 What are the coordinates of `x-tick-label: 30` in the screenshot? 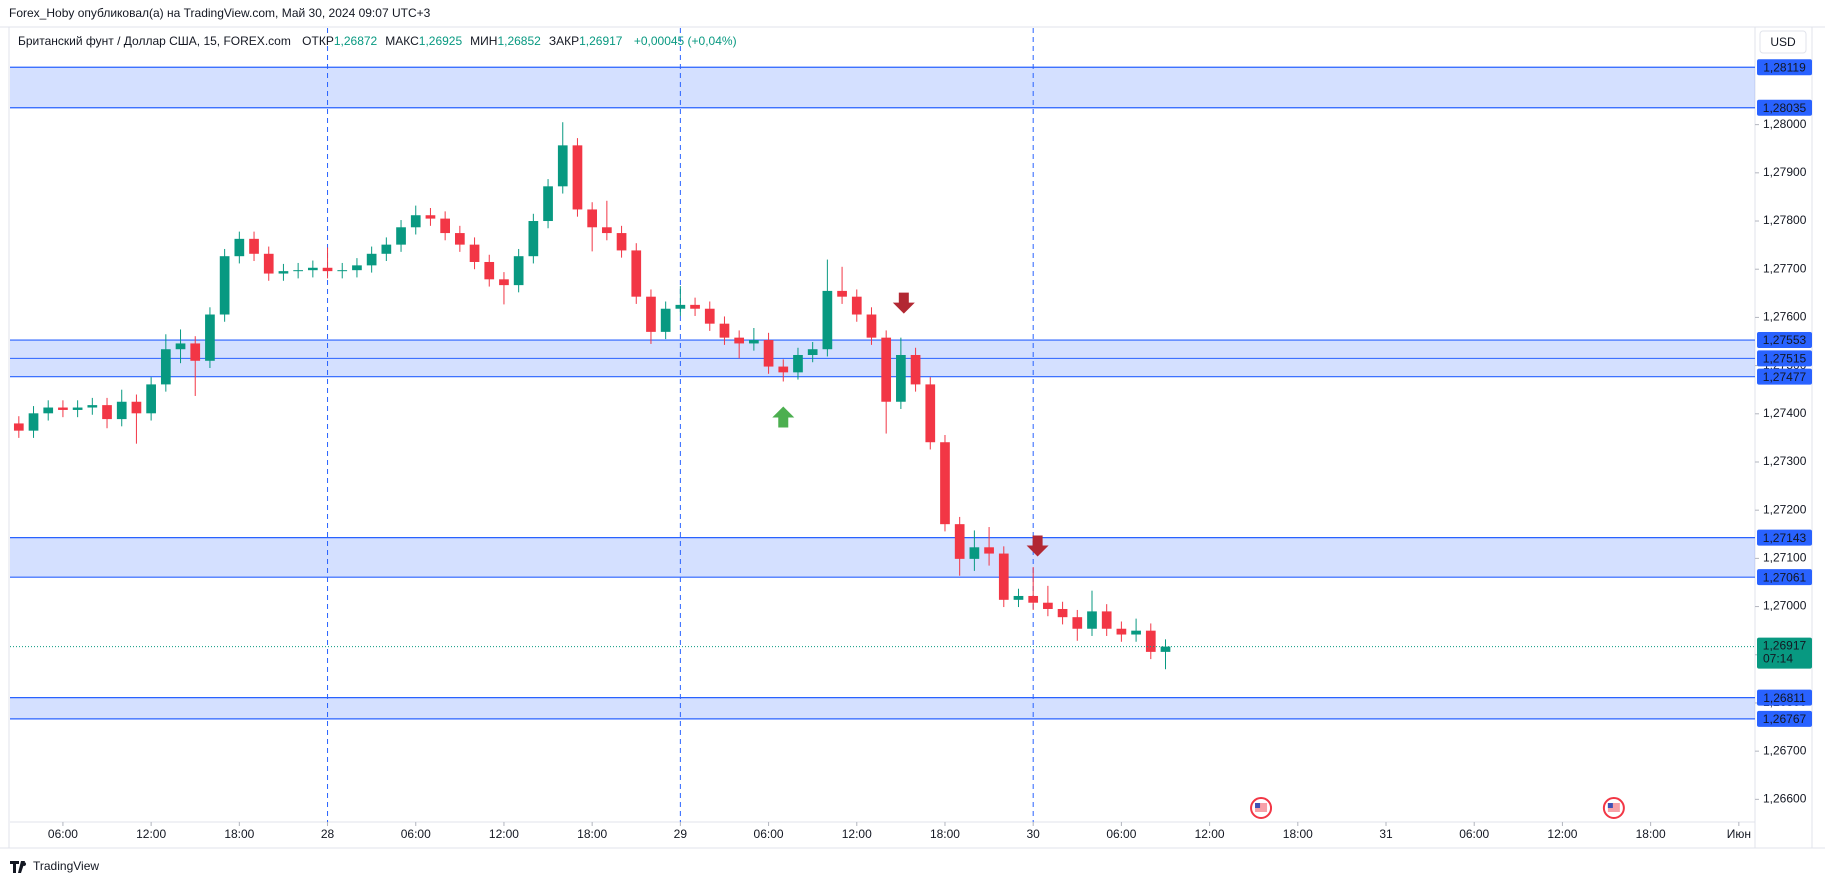 It's located at (1034, 834).